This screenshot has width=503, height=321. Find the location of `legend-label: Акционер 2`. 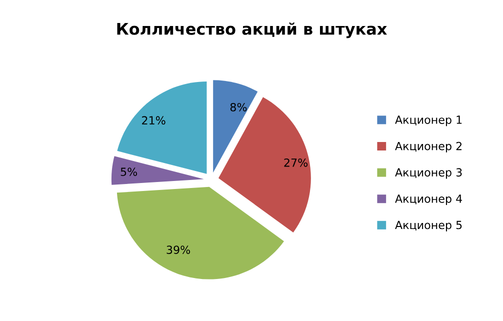

legend-label: Акционер 2 is located at coordinates (428, 147).